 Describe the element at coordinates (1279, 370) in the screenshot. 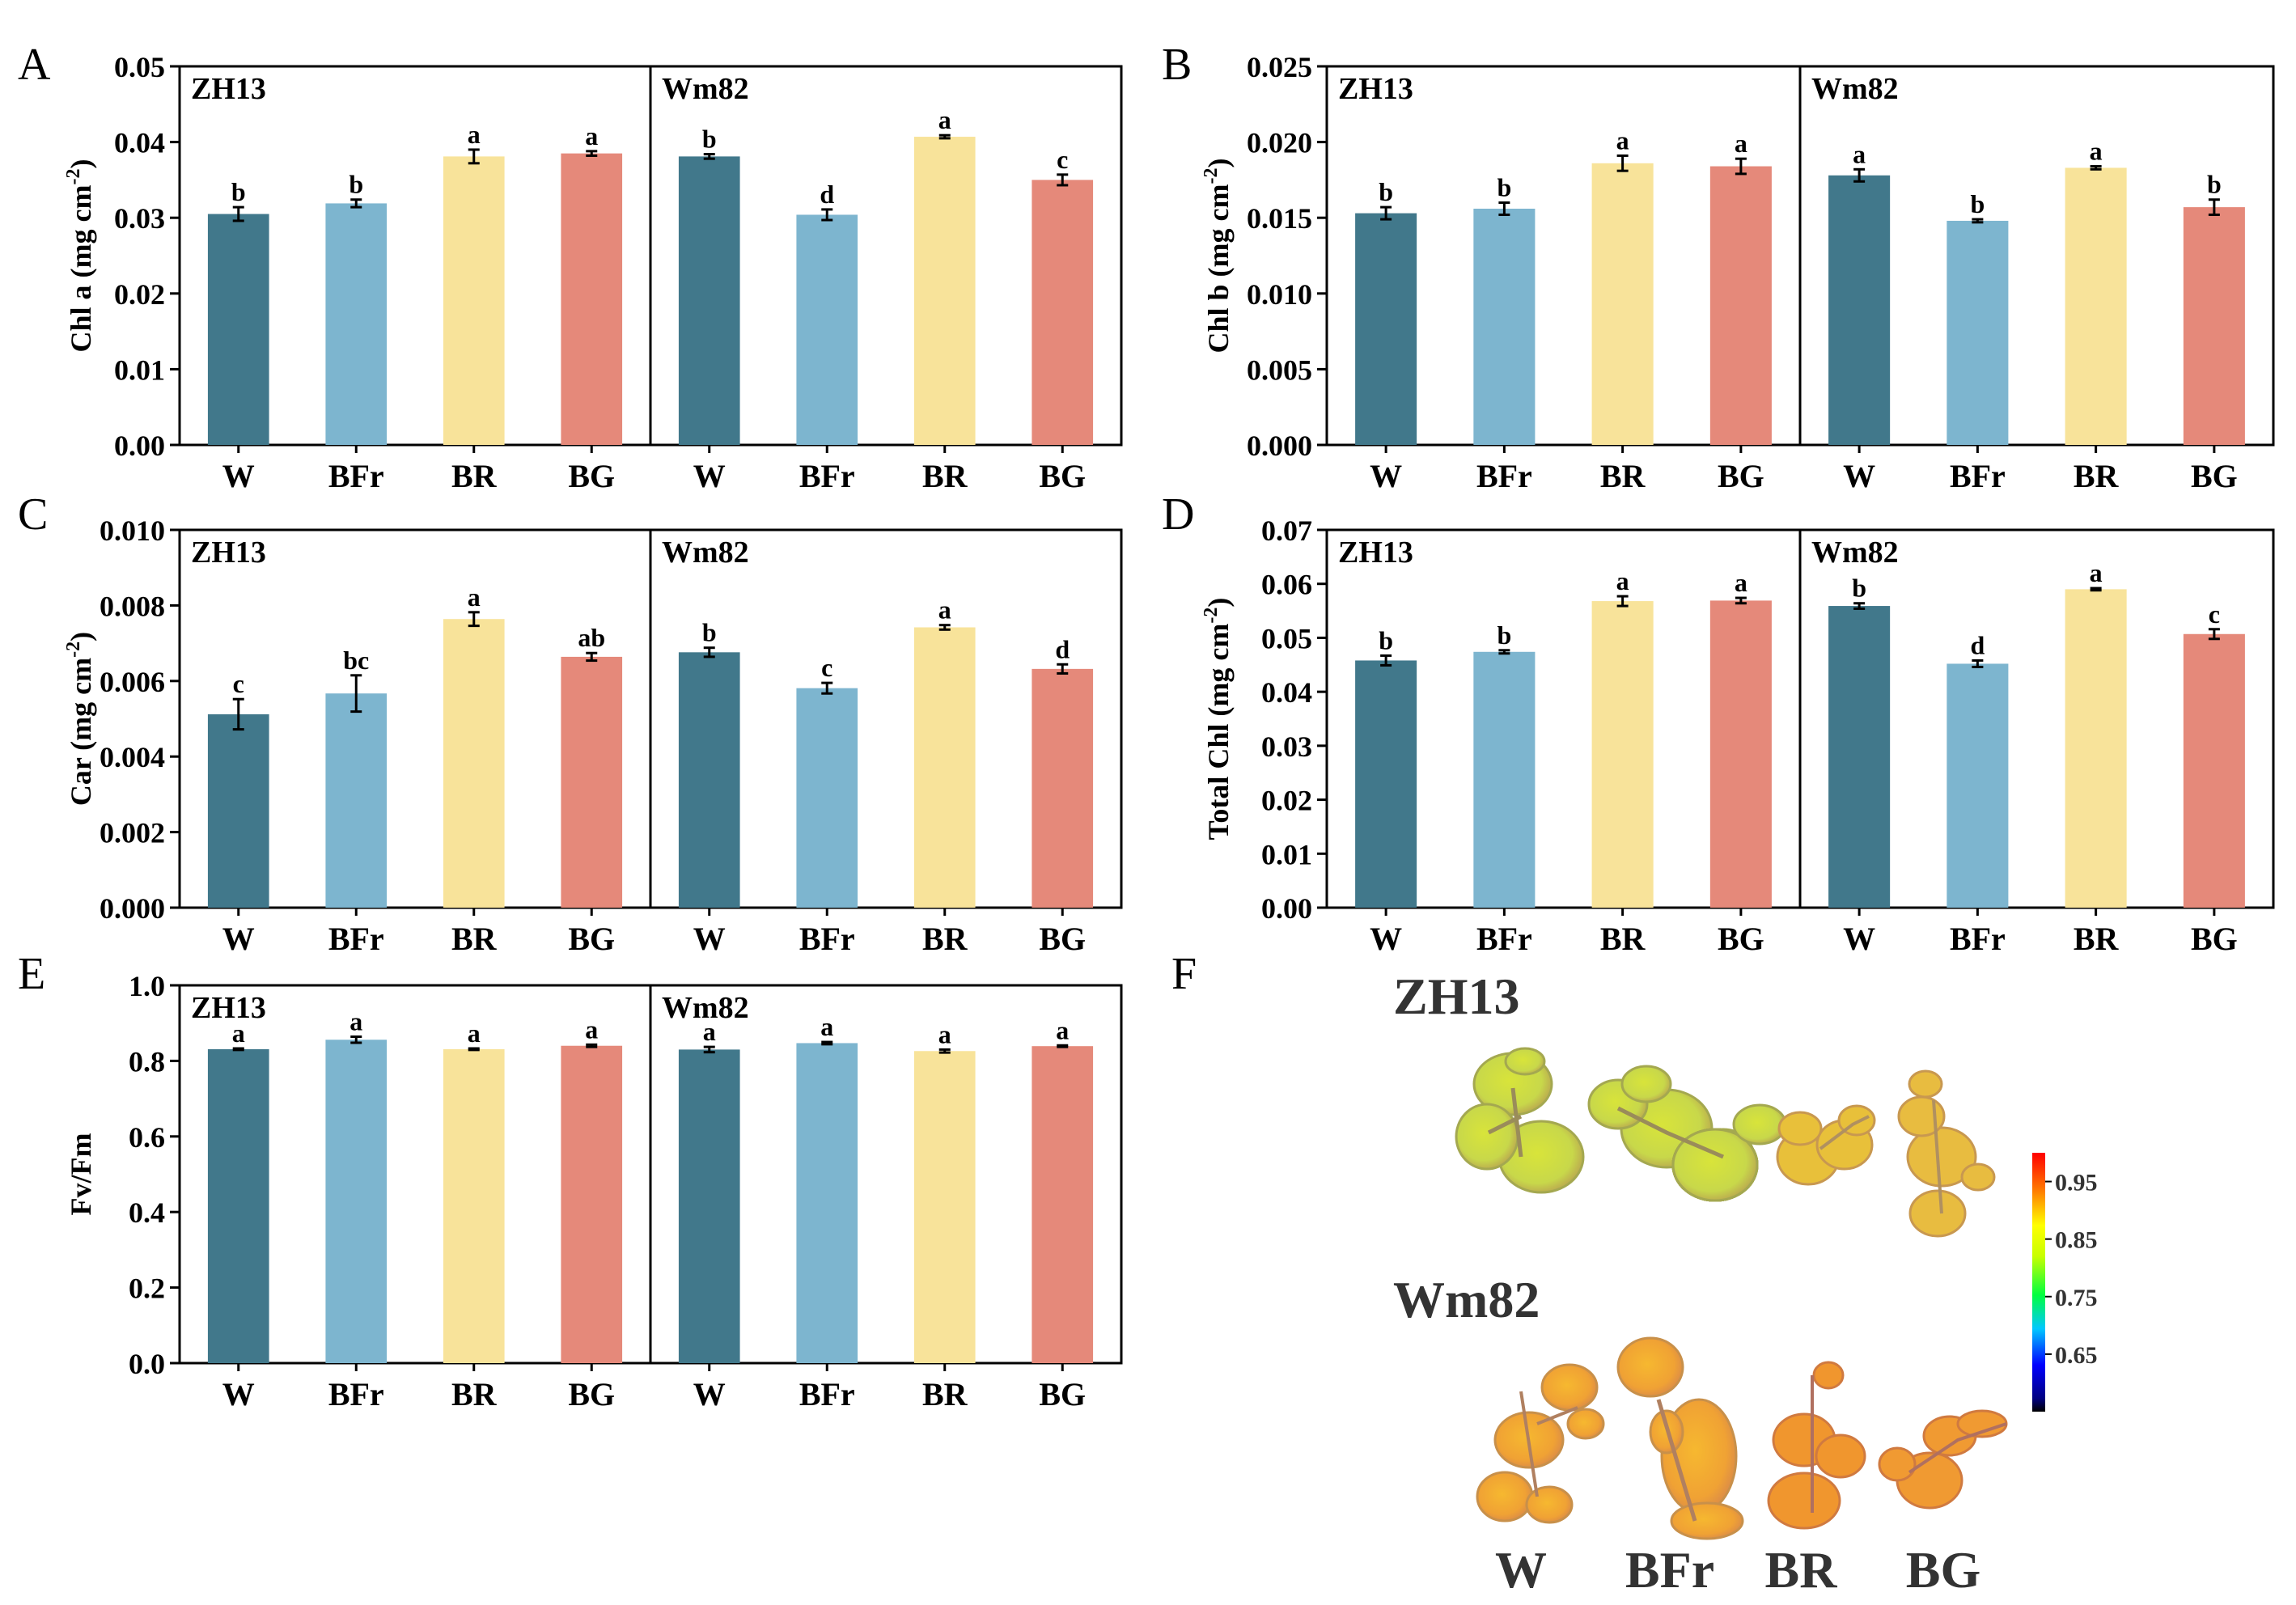

I see `y-tick-label: 0.005` at that location.